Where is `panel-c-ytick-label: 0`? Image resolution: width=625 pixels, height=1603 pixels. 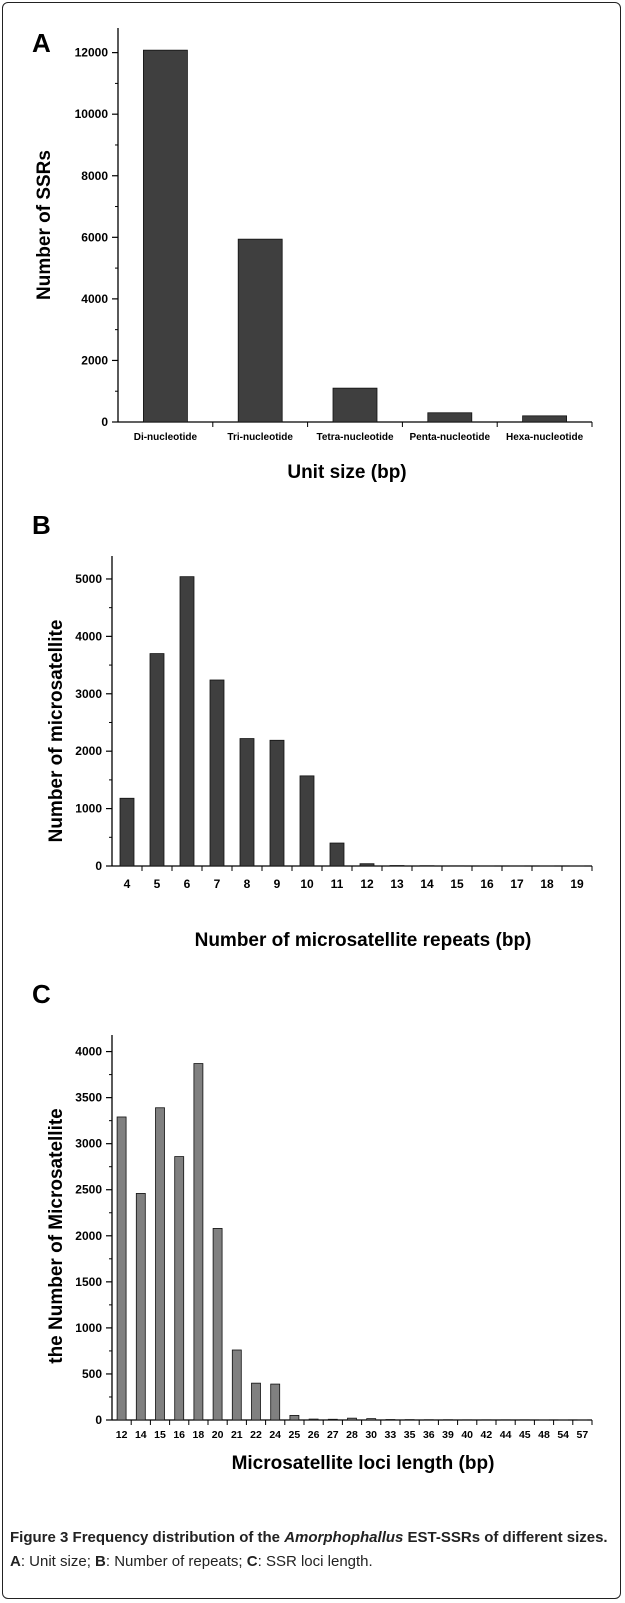
panel-c-ytick-label: 0 is located at coordinates (98, 1420).